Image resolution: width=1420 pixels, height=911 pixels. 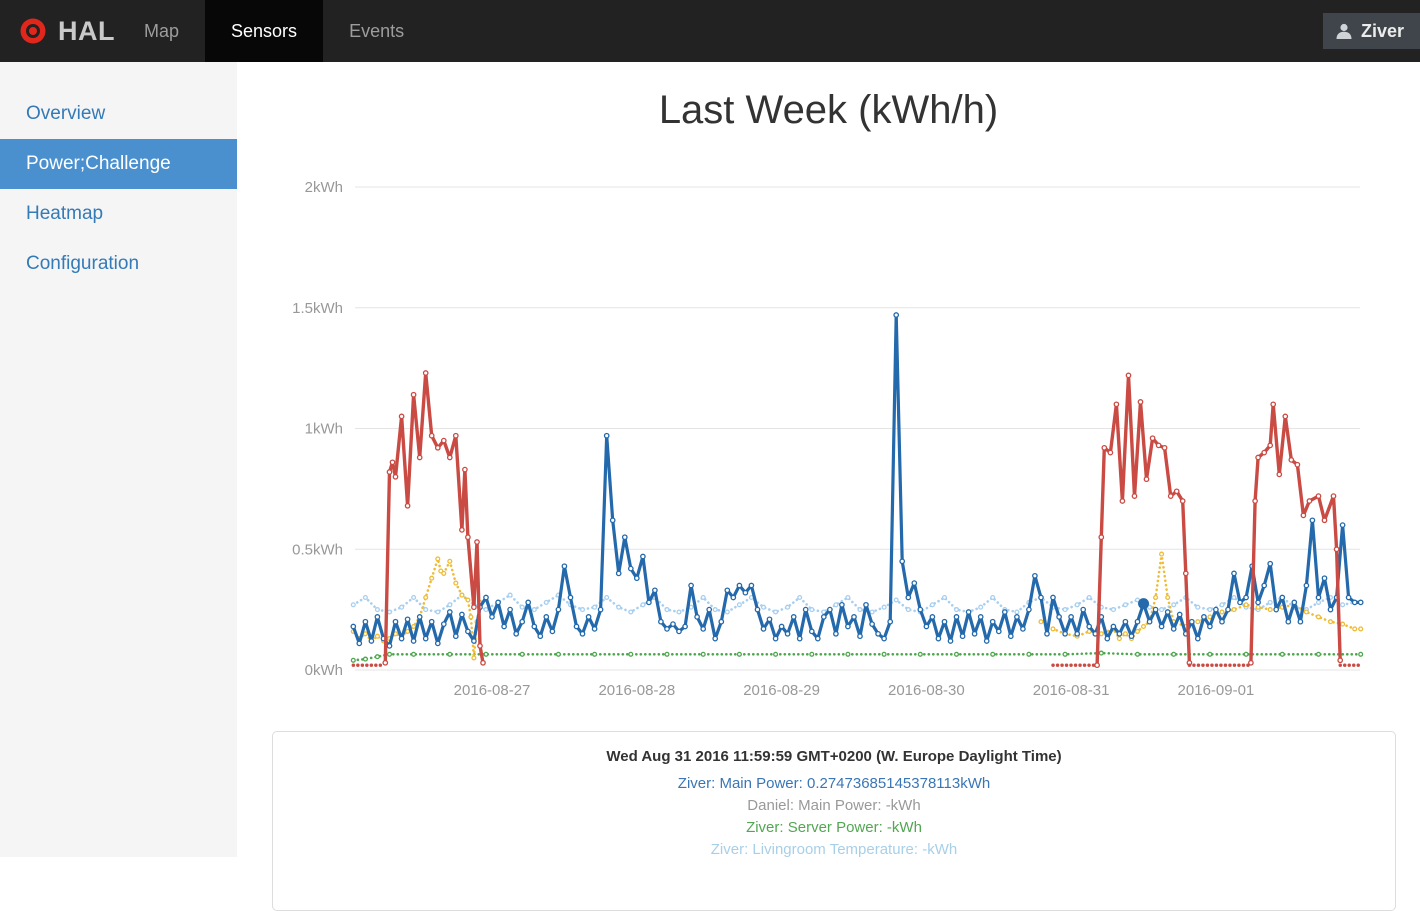 I want to click on main-nav: Map Sensors Events, so click(x=274, y=31).